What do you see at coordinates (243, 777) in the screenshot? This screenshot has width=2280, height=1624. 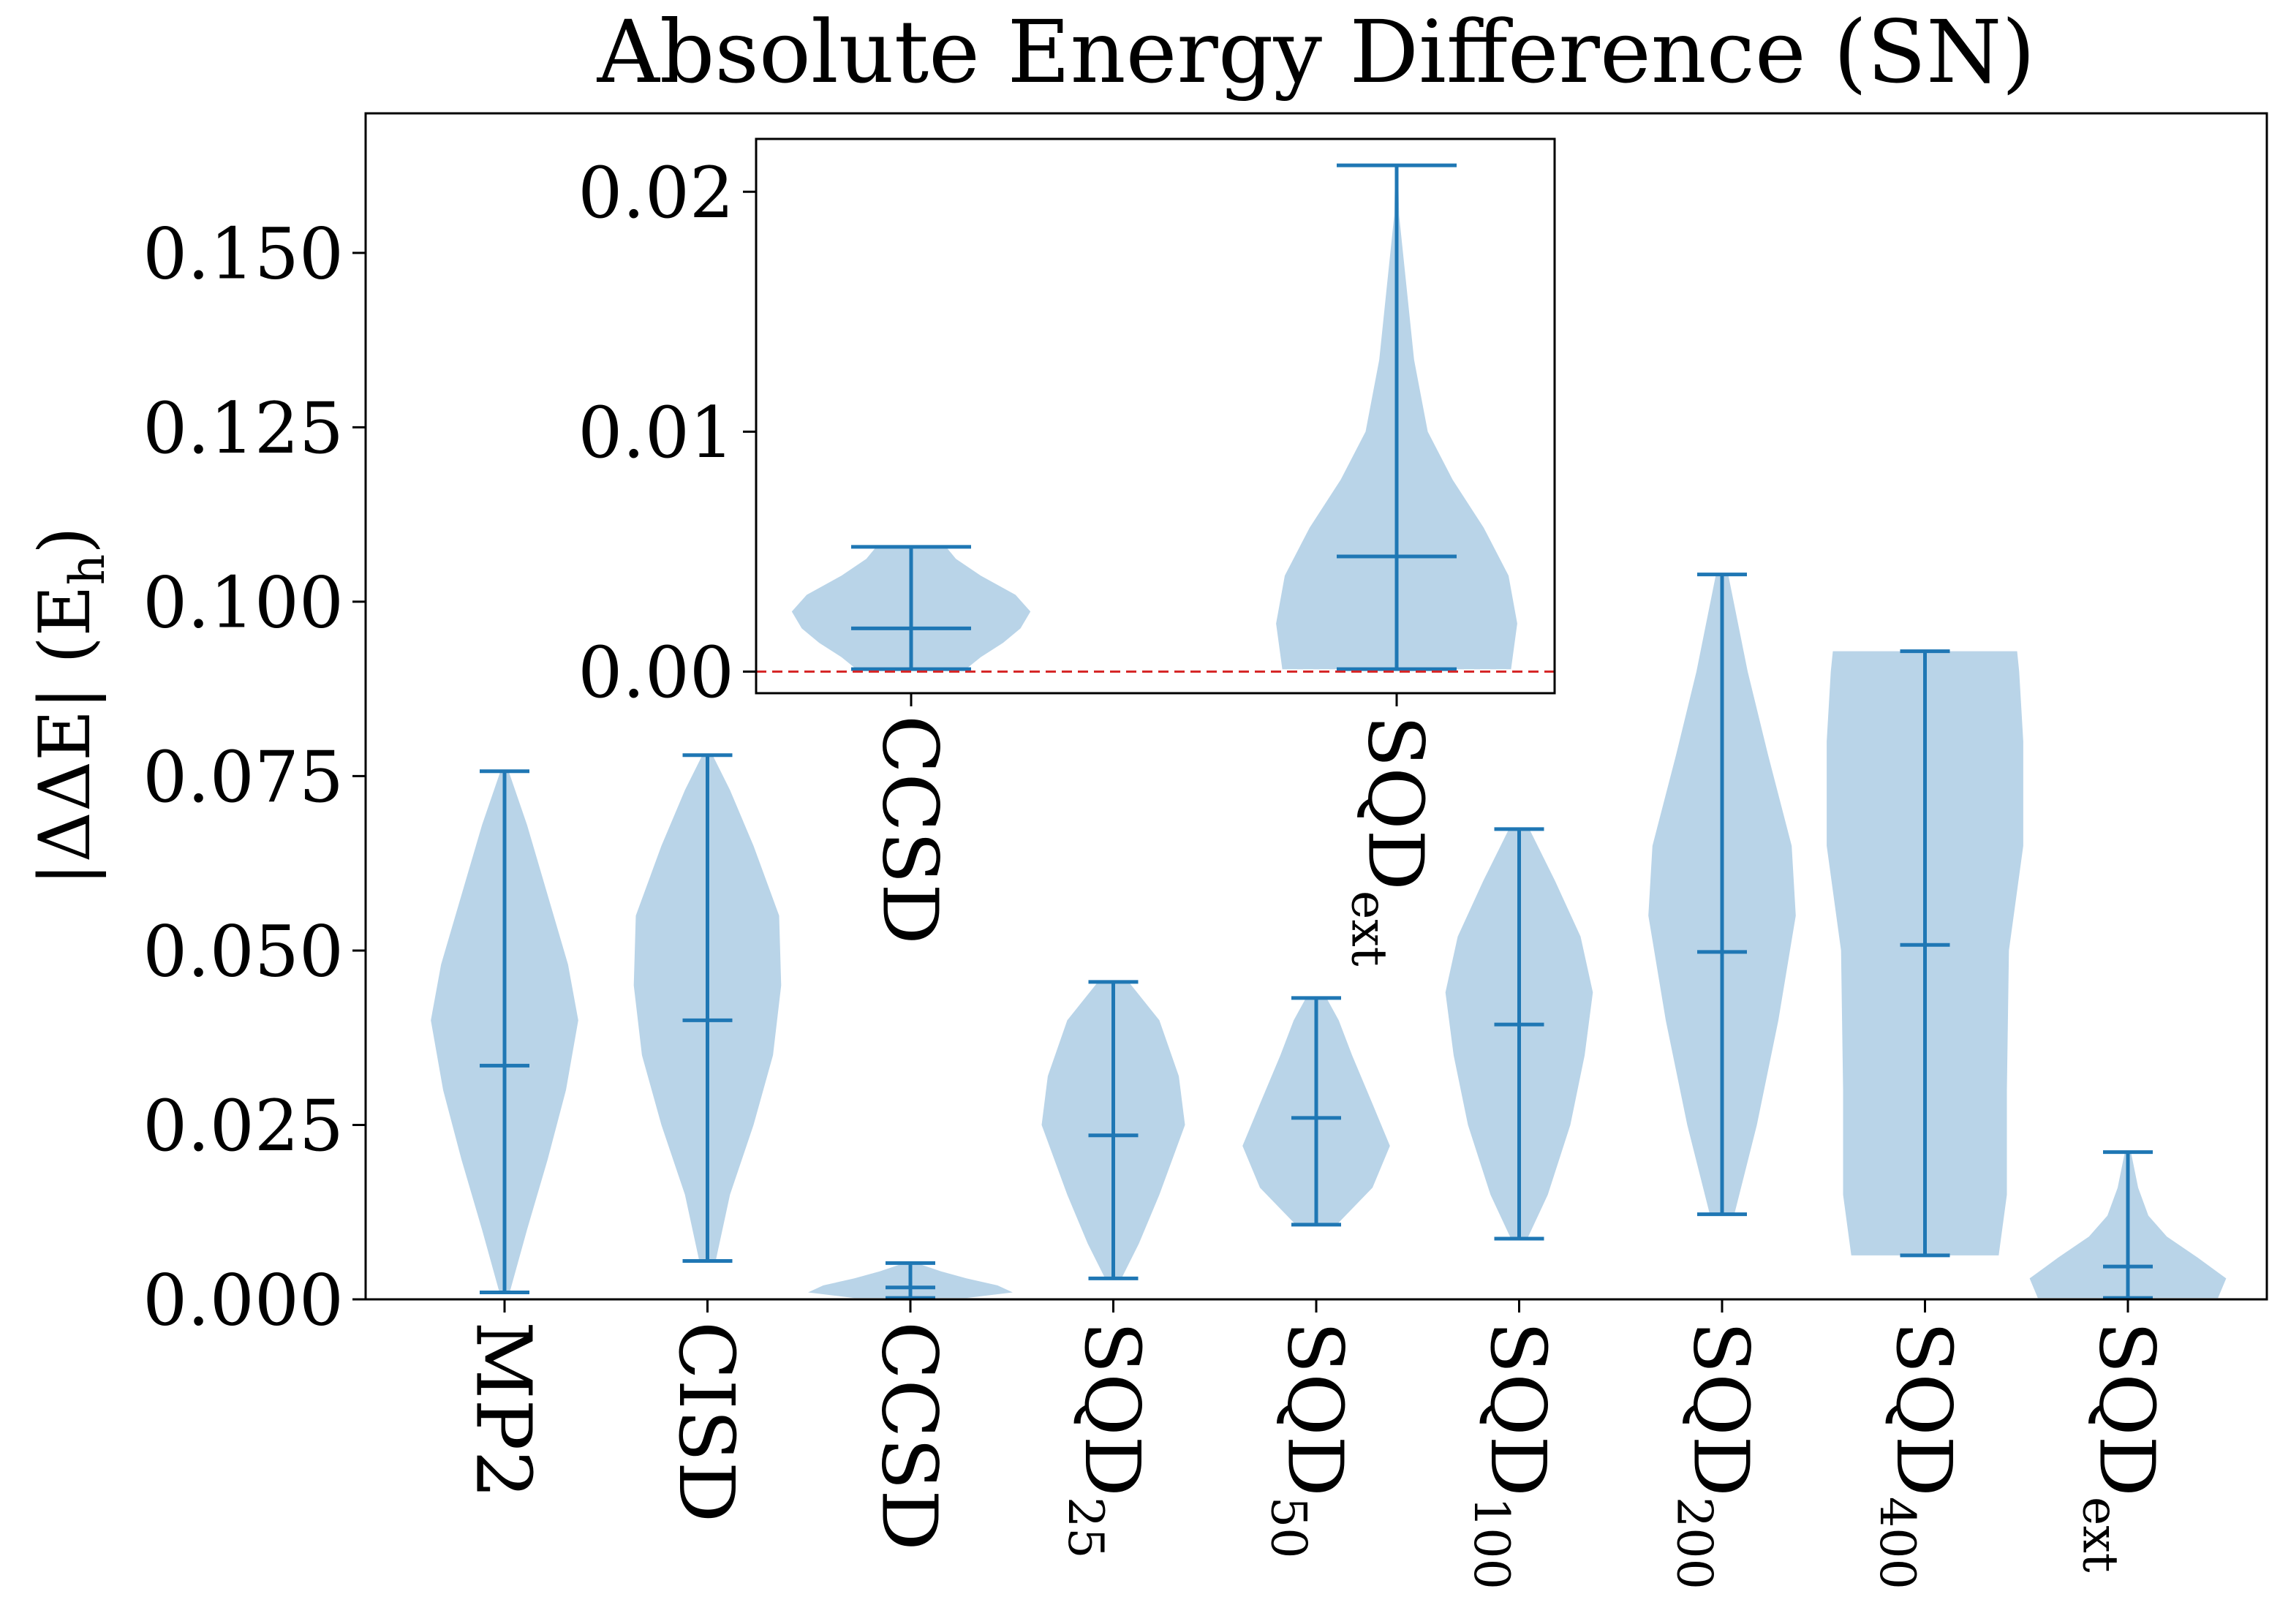 I see `y-tick-label: 0.075` at bounding box center [243, 777].